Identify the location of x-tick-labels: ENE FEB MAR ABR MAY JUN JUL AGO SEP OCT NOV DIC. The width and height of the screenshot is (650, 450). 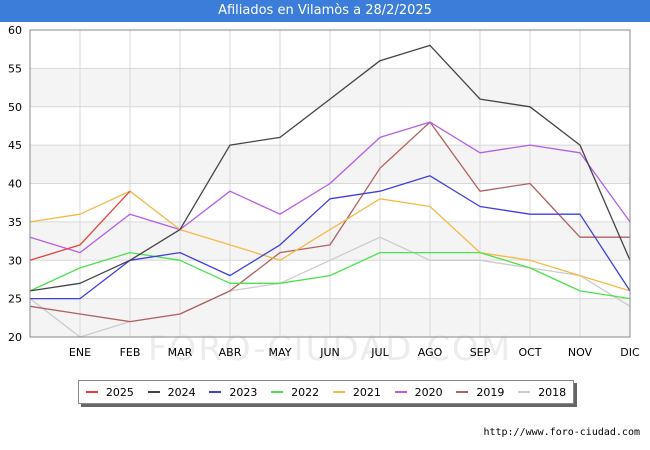
(354, 352).